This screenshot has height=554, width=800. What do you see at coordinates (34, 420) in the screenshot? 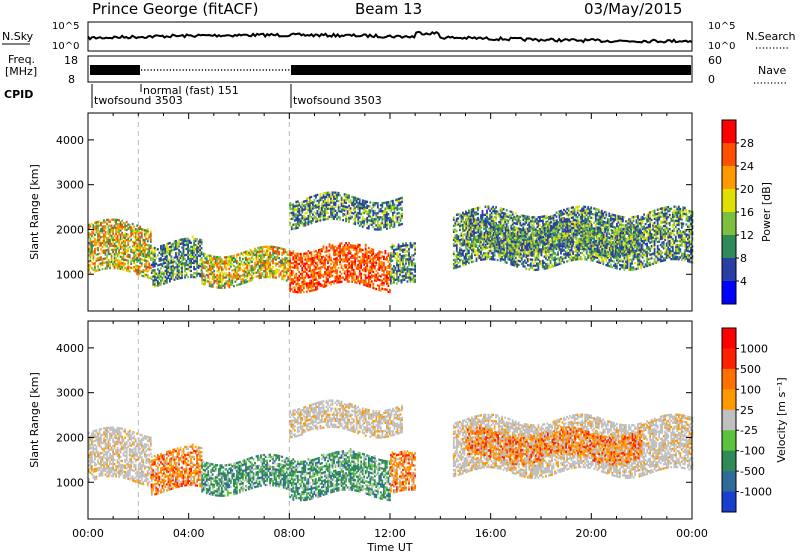
I see `velocity-ylabel: Slant Range [km]` at bounding box center [34, 420].